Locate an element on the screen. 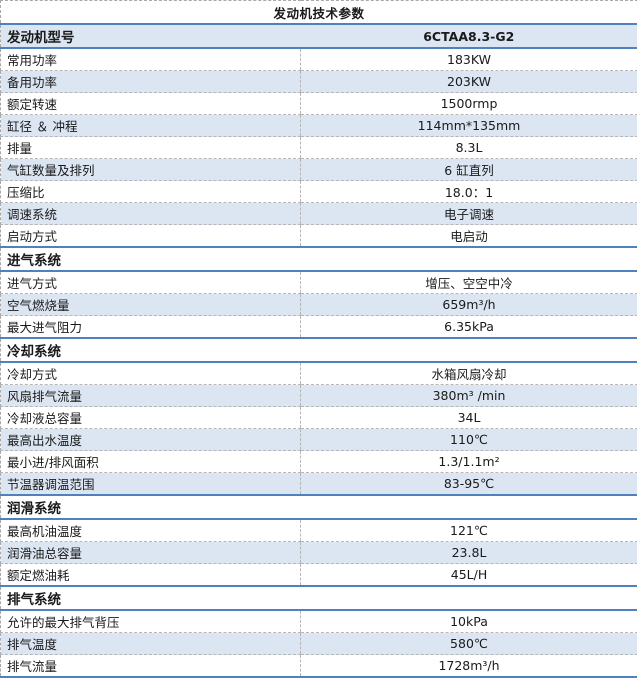  spec-label: 气缸数量及排列 is located at coordinates (151, 170).